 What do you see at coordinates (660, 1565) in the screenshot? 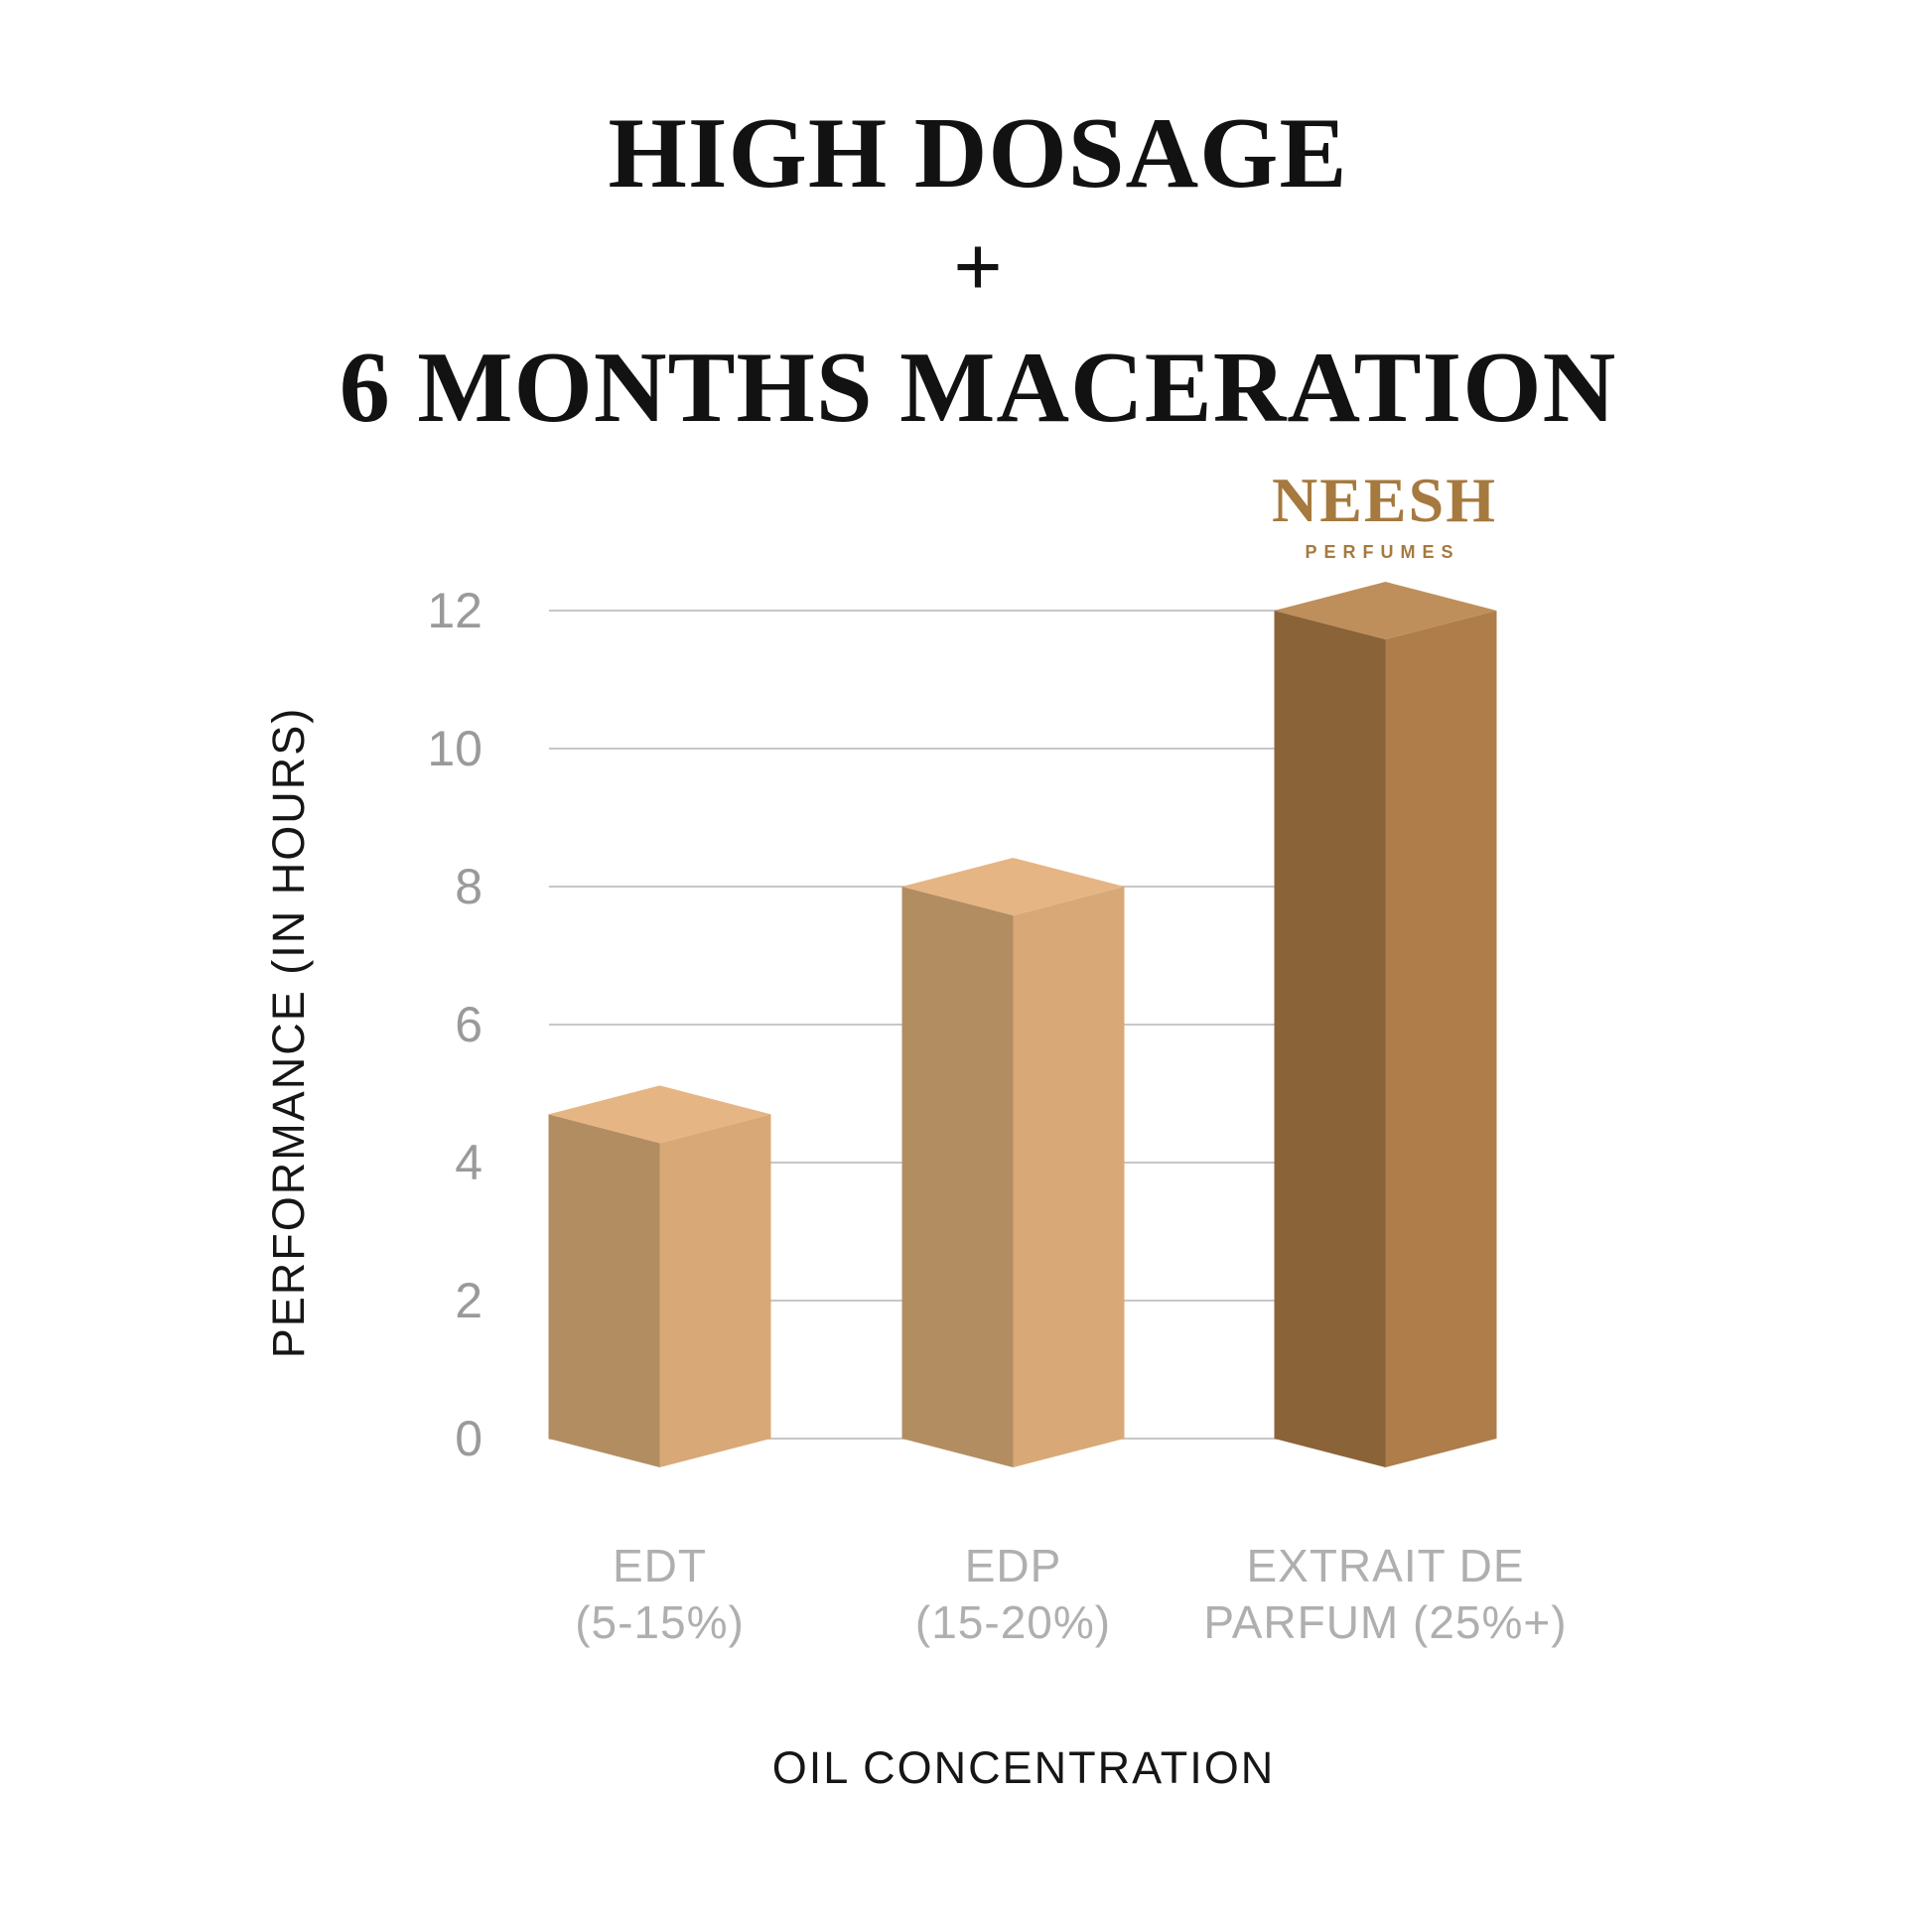
I see `category-label: EDT` at bounding box center [660, 1565].